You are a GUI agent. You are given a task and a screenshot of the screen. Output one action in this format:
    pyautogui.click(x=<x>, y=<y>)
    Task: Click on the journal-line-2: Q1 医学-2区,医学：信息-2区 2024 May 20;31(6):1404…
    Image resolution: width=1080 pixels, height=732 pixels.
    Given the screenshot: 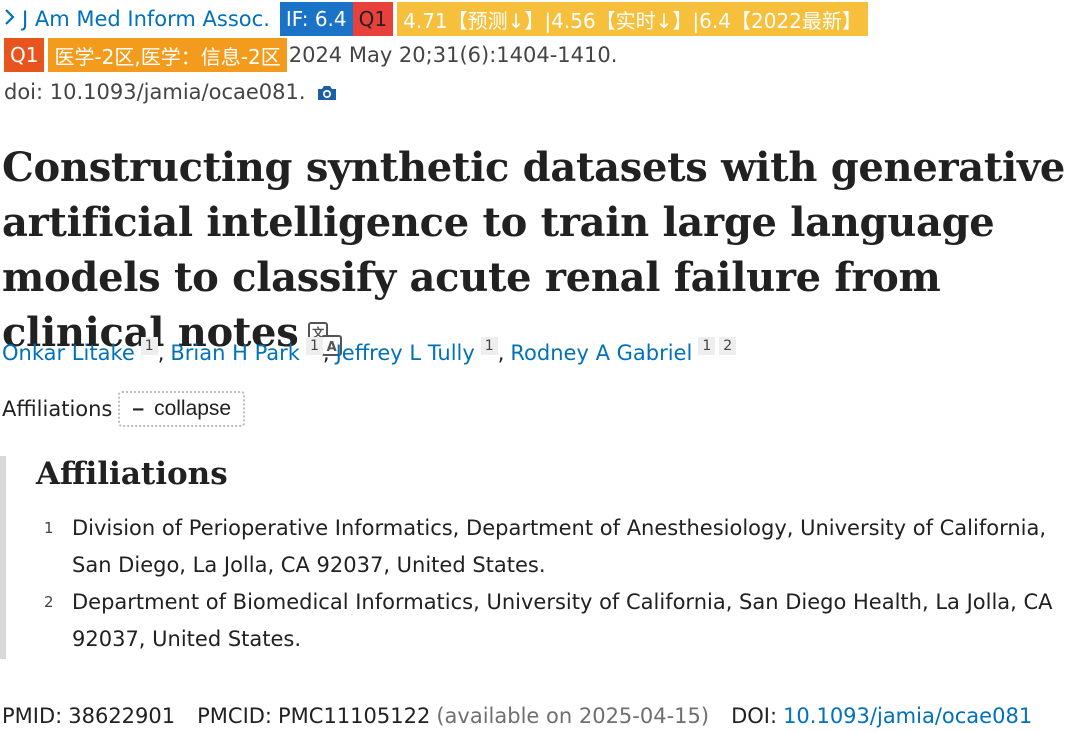 What is the action you would take?
    pyautogui.click(x=310, y=55)
    